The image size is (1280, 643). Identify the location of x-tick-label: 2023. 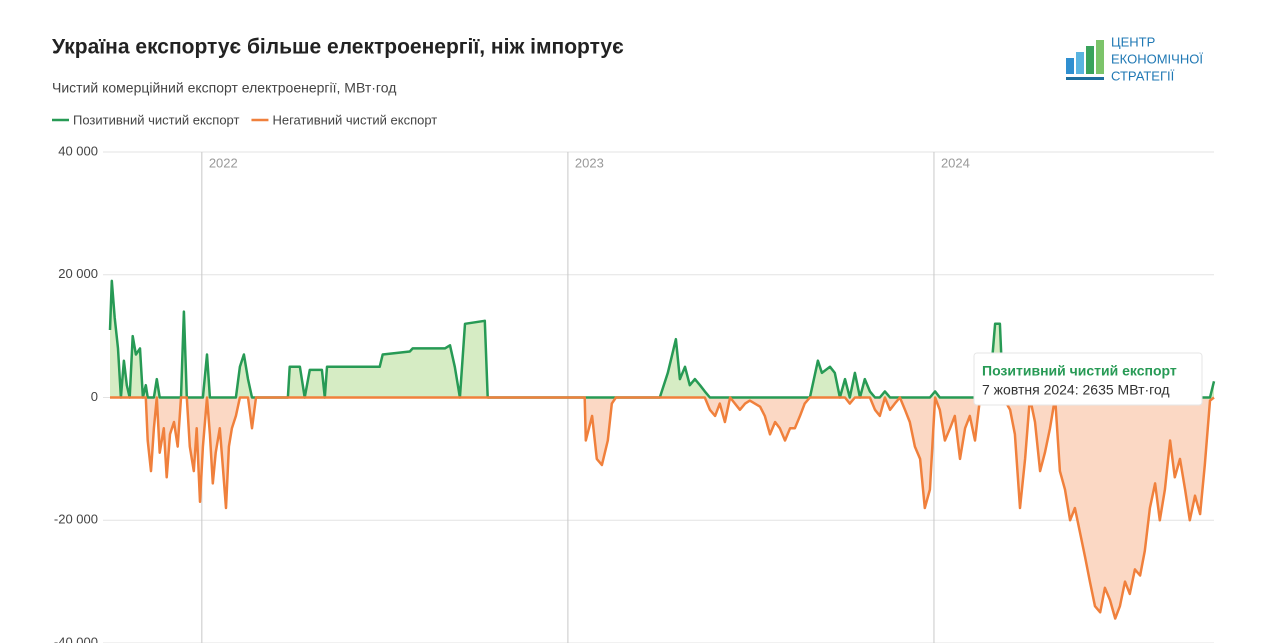
(589, 162).